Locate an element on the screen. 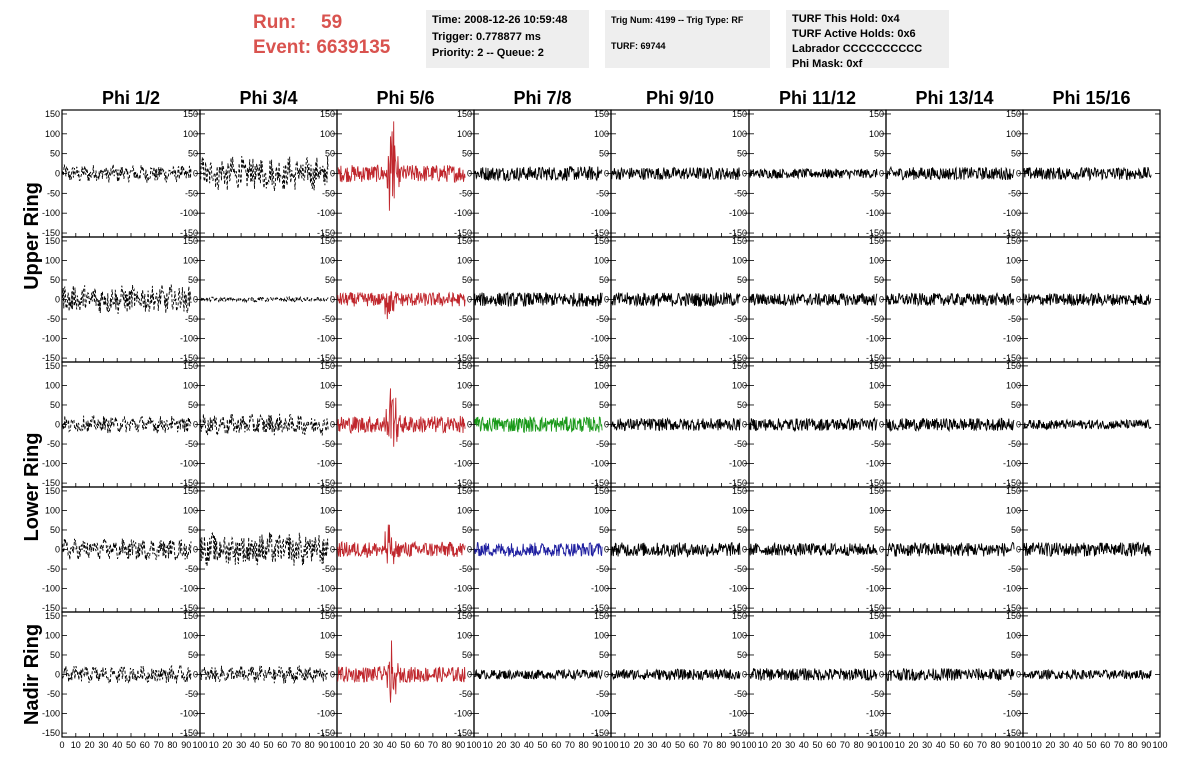 Image resolution: width=1196 pixels, height=772 pixels. row-title: Upper Ring is located at coordinates (32, 236).